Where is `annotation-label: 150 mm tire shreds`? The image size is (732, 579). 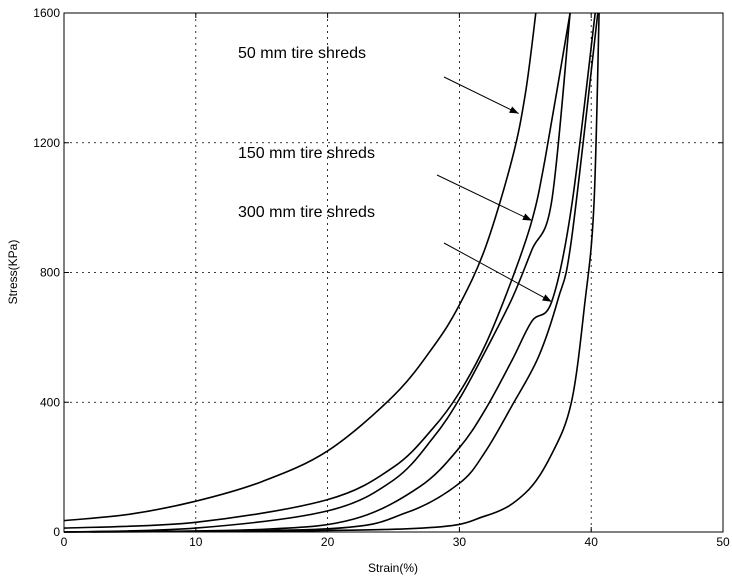
annotation-label: 150 mm tire shreds is located at coordinates (306, 153).